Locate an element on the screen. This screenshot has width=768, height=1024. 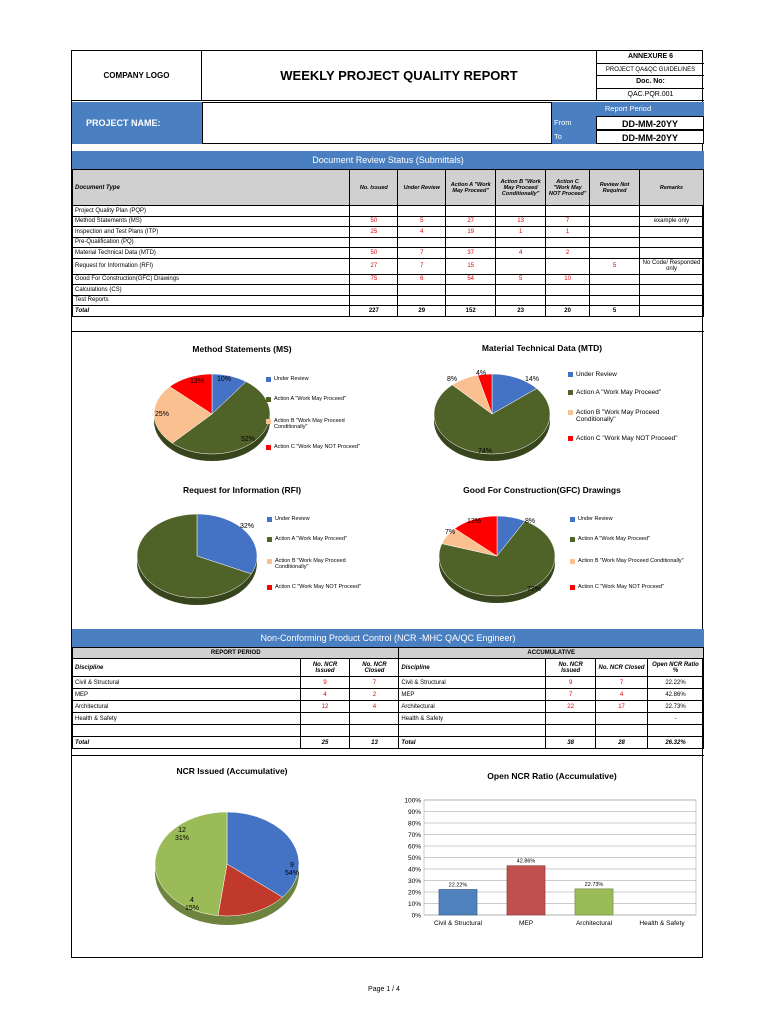
doc-type-cell: Calculations (CS) is located at coordinates (211, 290).